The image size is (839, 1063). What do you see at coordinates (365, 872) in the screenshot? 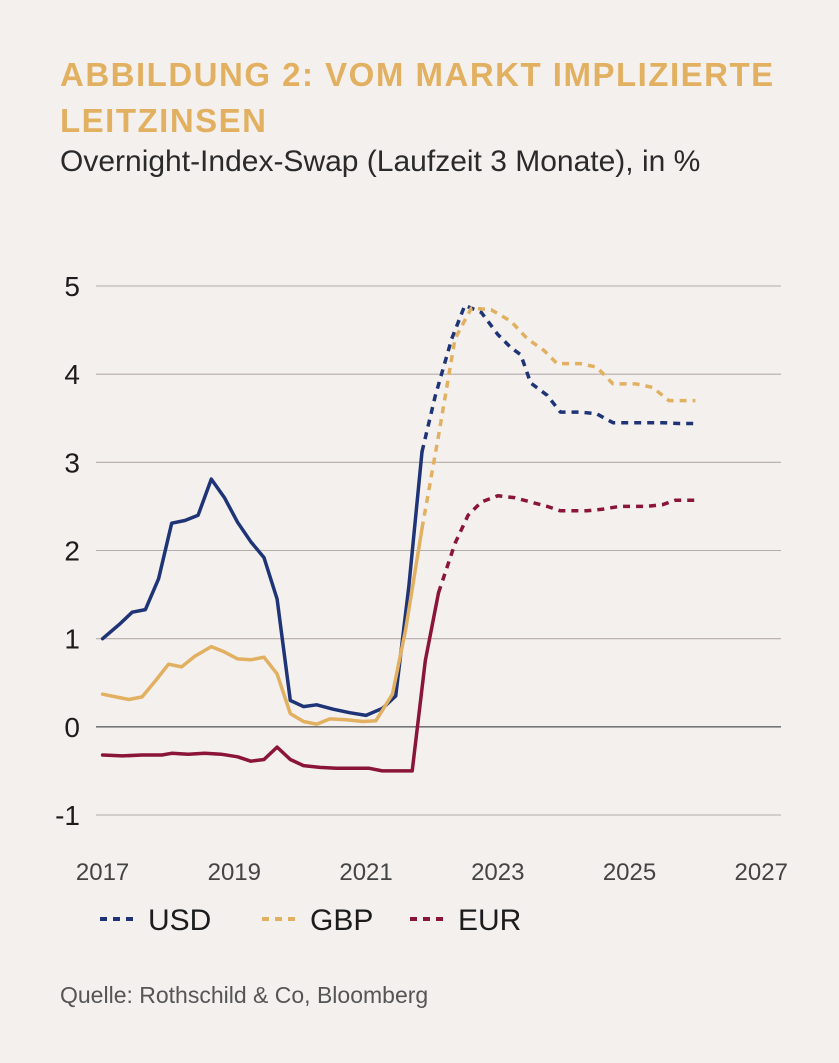
I see `x-tick-label: 2021` at bounding box center [365, 872].